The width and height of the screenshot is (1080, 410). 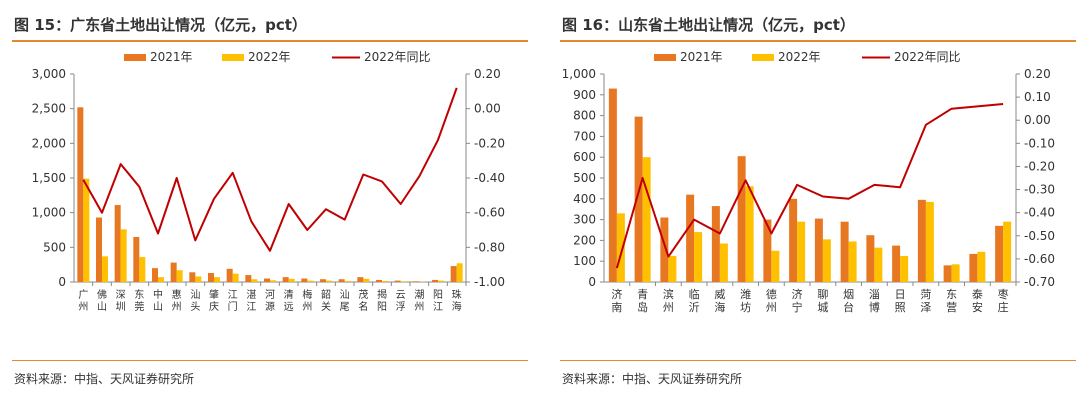 What do you see at coordinates (195, 301) in the screenshot?
I see `x-tick-label: 汕头` at bounding box center [195, 301].